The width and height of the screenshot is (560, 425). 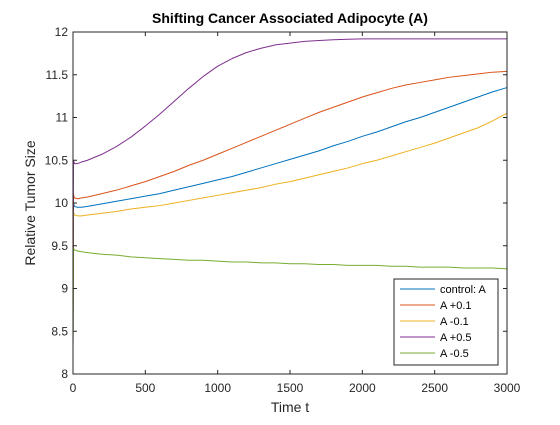 What do you see at coordinates (456, 306) in the screenshot?
I see `legend-label: A +0.1` at bounding box center [456, 306].